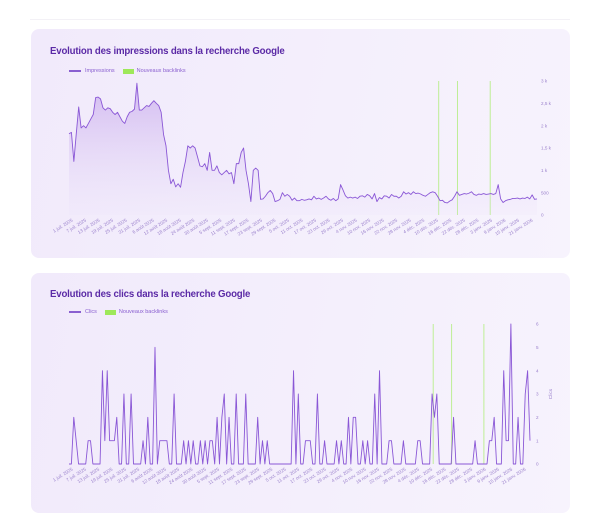 The width and height of the screenshot is (600, 513). Describe the element at coordinates (537, 370) in the screenshot. I see `y-tick-label: 4` at that location.